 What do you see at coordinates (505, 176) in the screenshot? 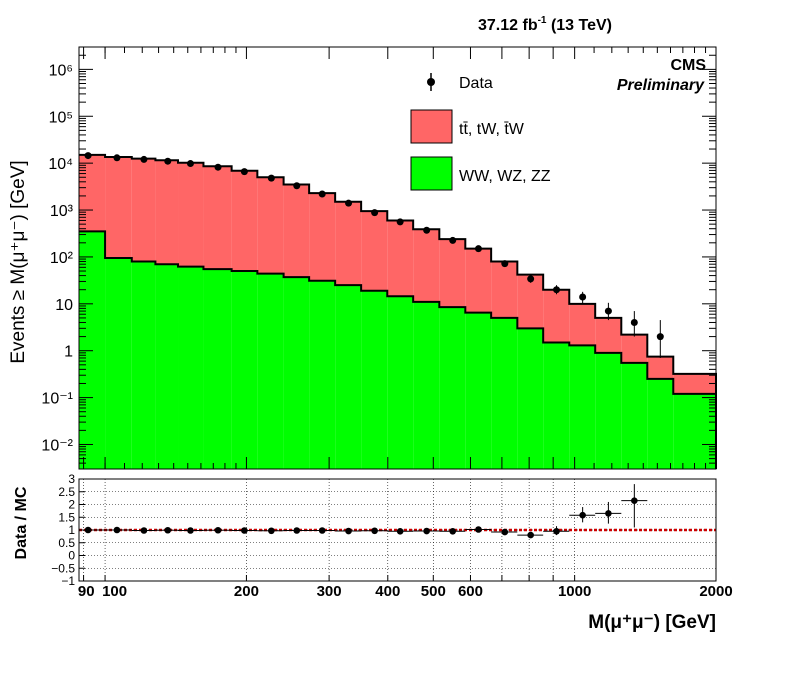
I see `legend-diboson-label: WW, WZ, ZZ` at bounding box center [505, 176].